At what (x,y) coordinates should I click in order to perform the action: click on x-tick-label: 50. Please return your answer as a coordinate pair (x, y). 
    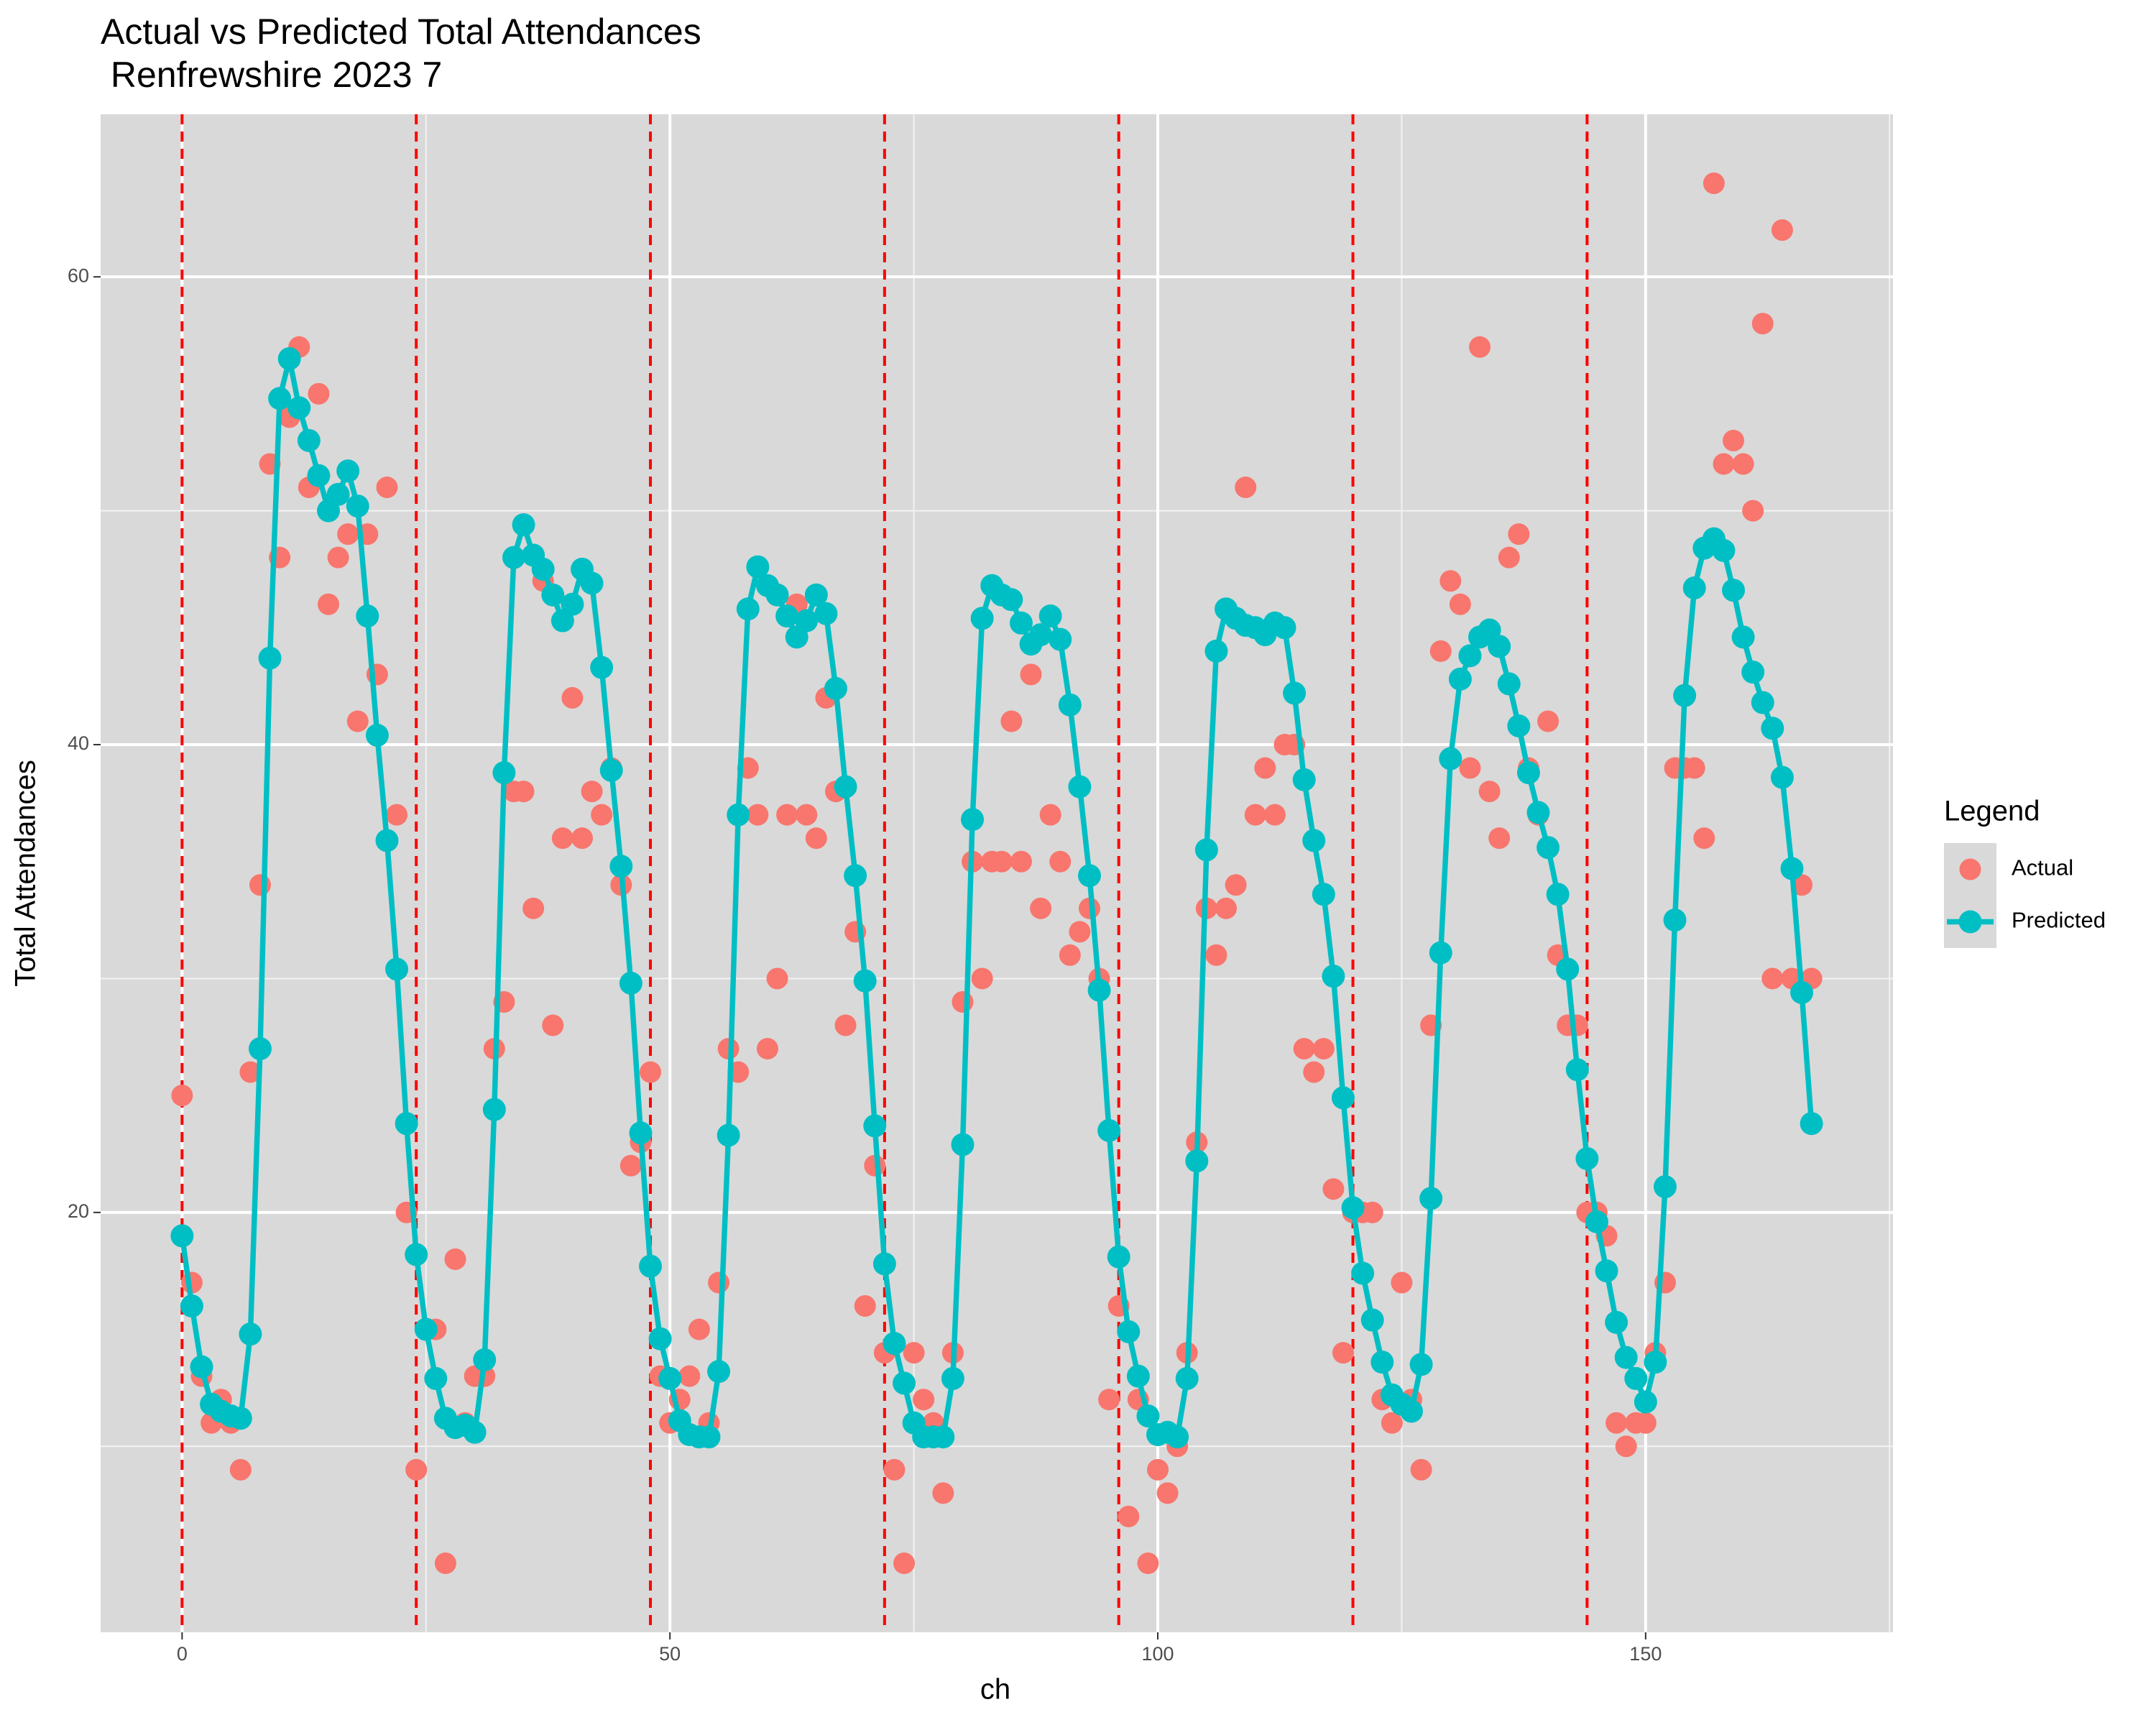
    Looking at the image, I should click on (670, 1654).